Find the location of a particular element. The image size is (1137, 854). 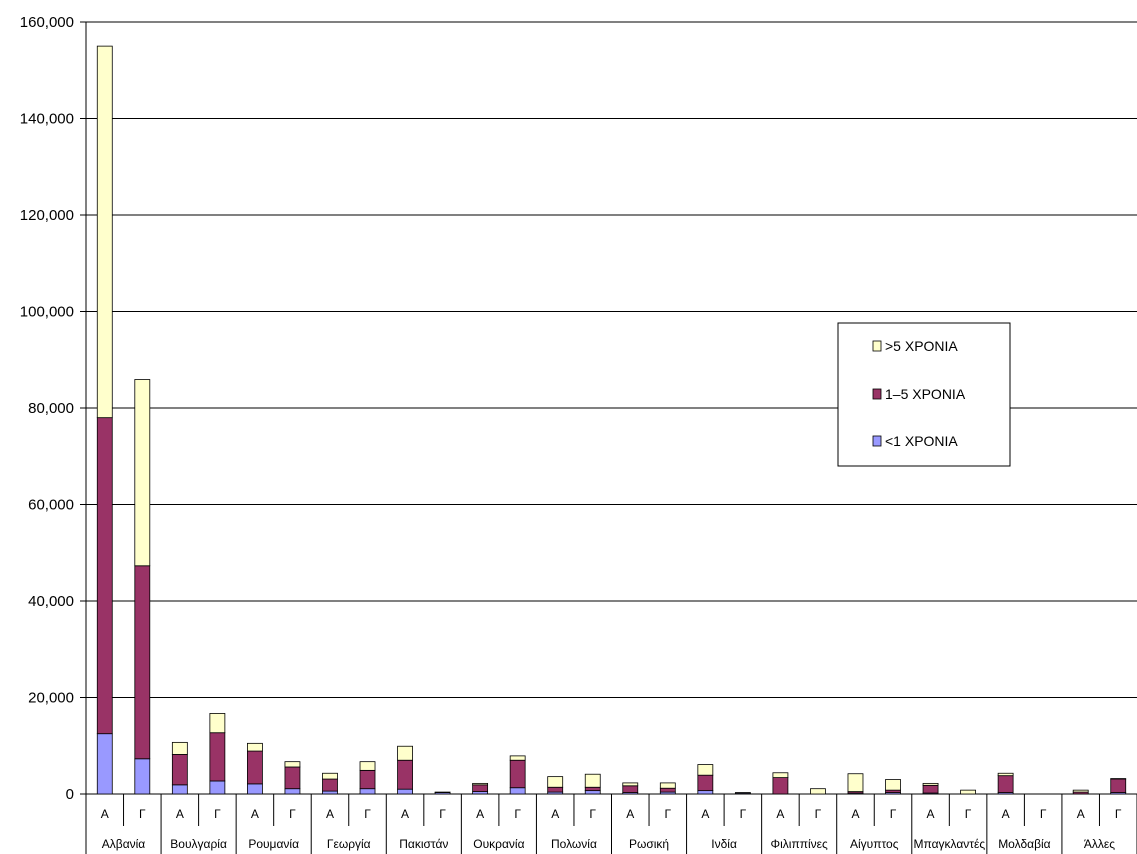

y-tick-label: 140,000 is located at coordinates (47, 119).